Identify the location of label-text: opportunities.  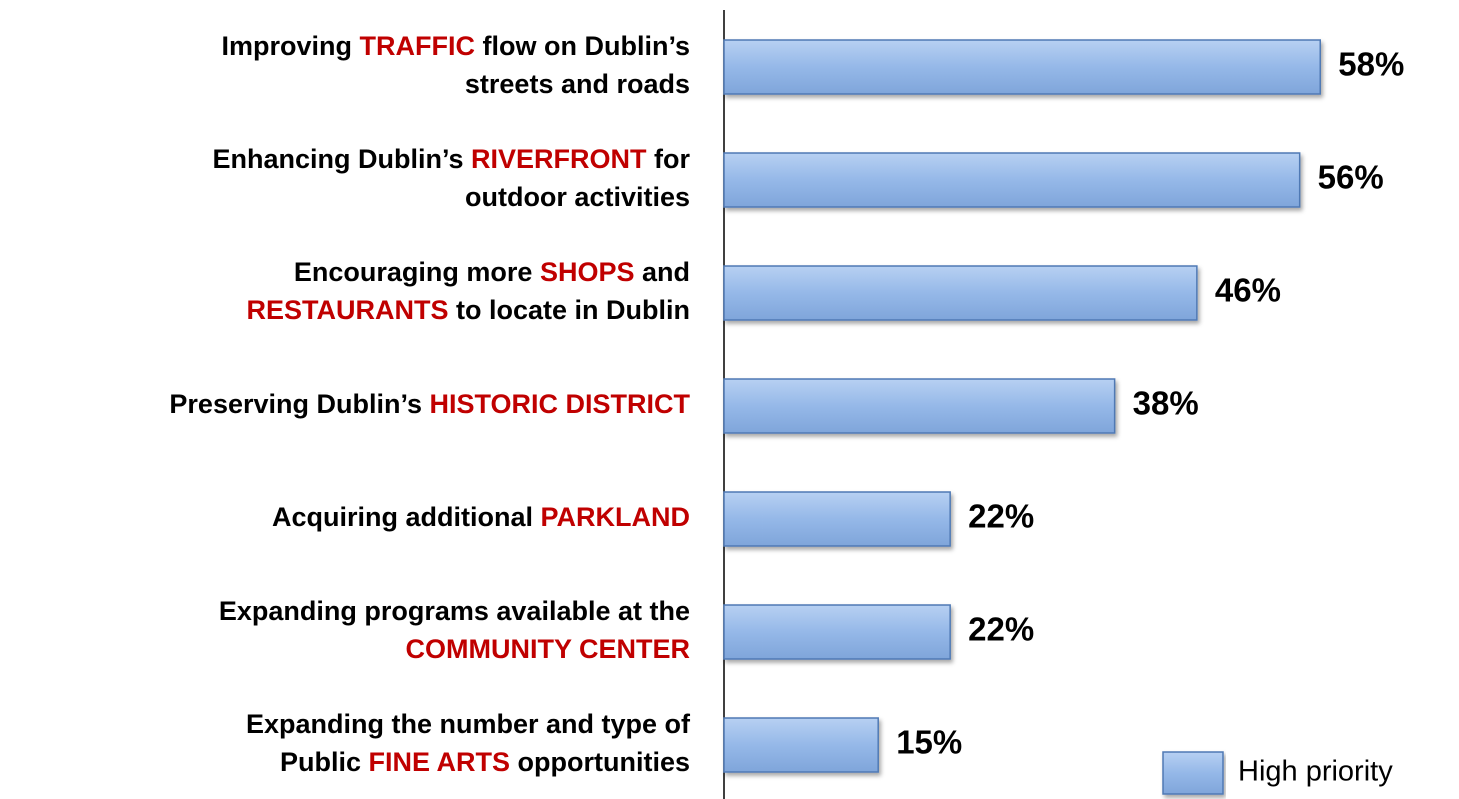
(600, 762).